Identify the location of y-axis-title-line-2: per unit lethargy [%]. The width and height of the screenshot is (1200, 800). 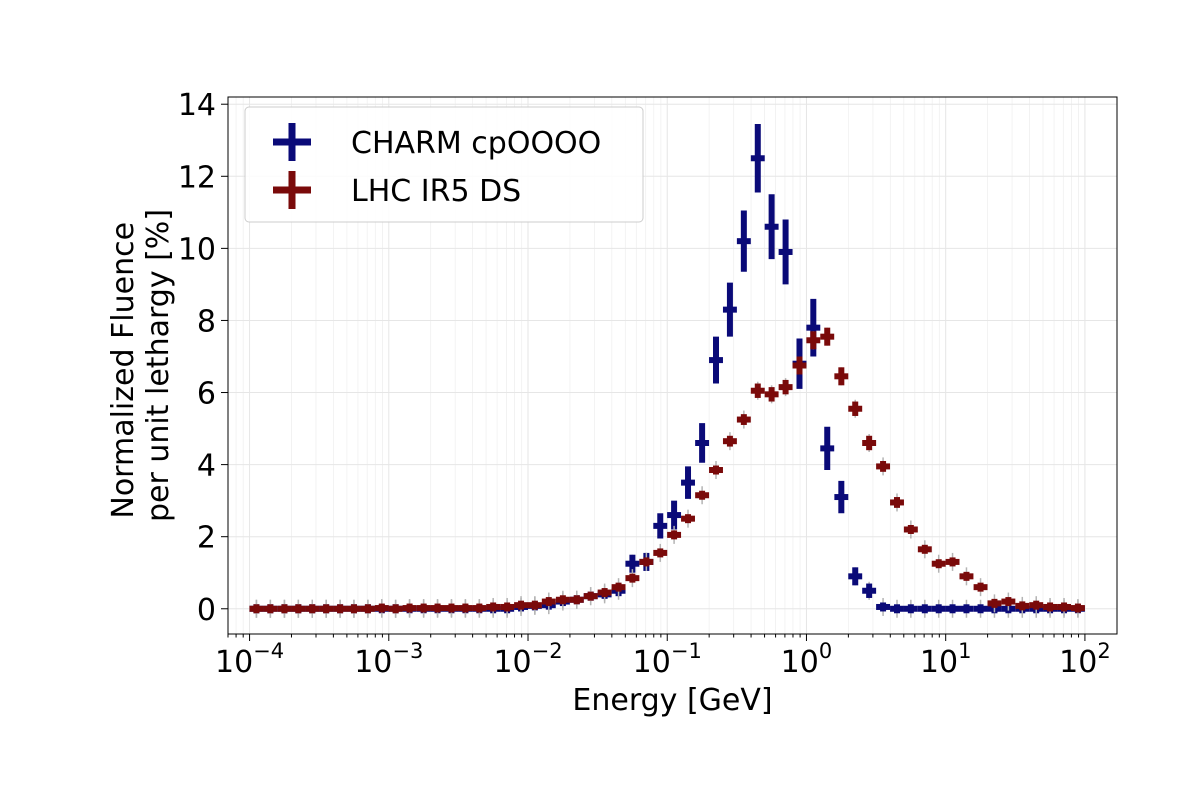
(158, 365).